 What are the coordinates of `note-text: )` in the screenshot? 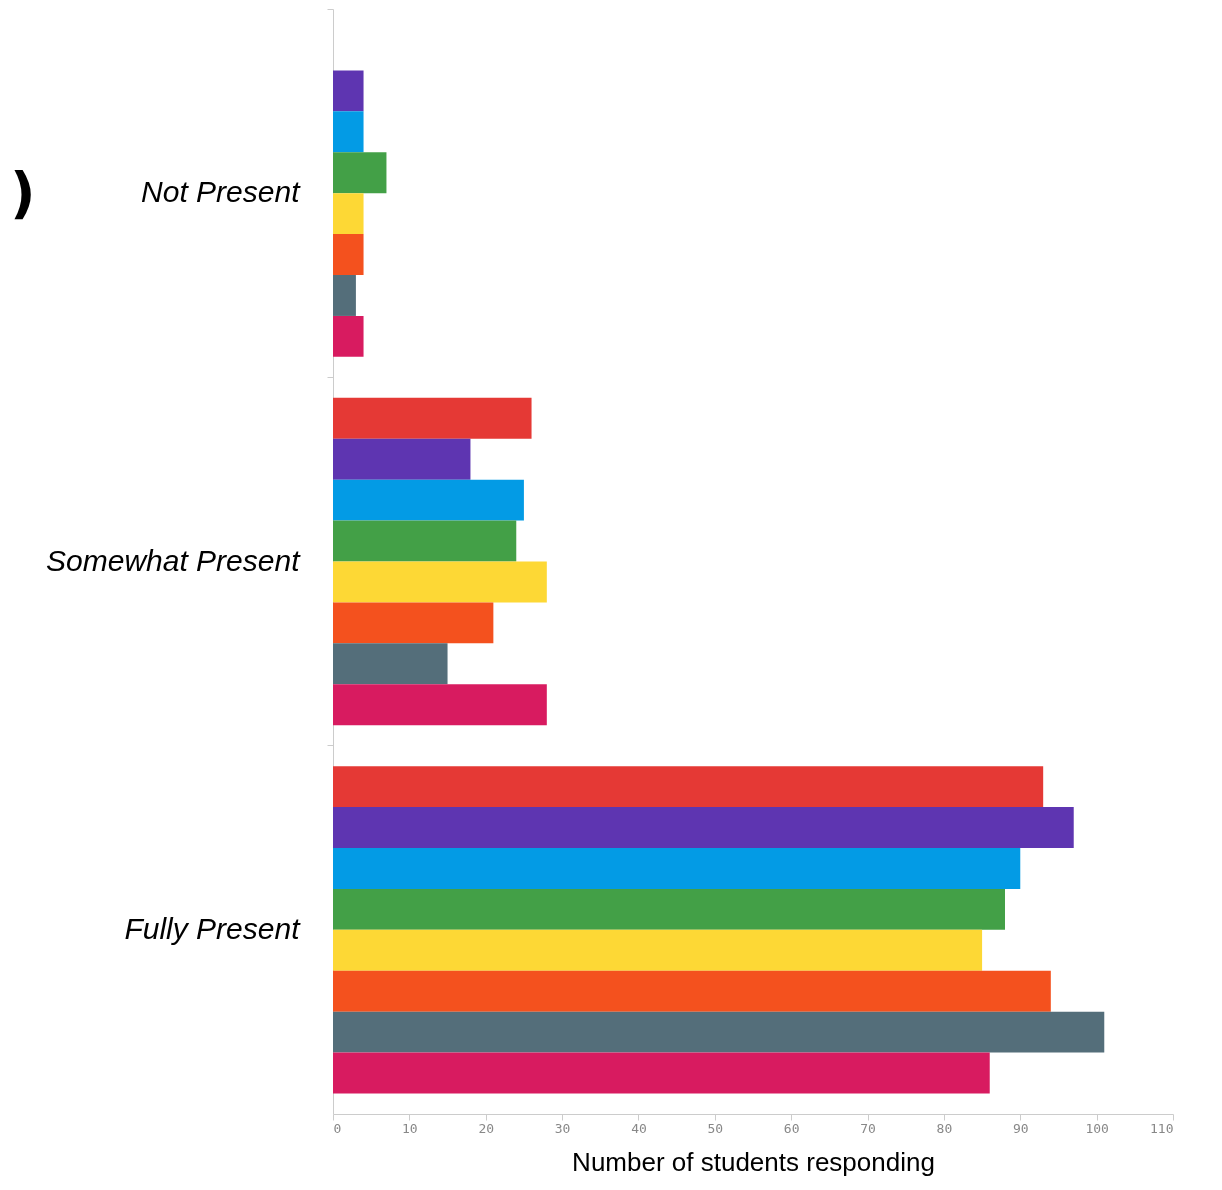 It's located at (23, 192).